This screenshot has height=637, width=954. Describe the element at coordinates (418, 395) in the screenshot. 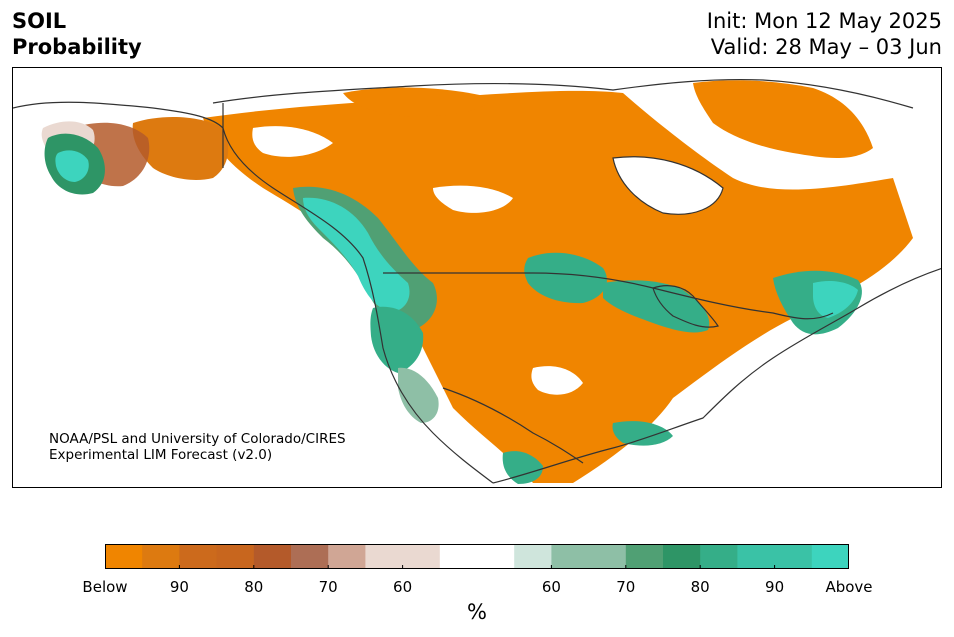

I see `above-region-southwest` at that location.